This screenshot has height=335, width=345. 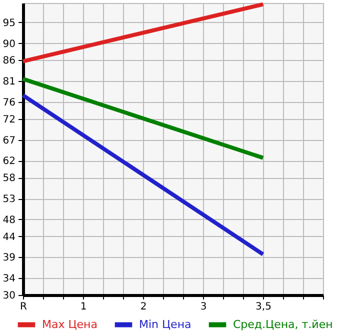 I want to click on y-tick-label: 44, so click(x=9, y=237).